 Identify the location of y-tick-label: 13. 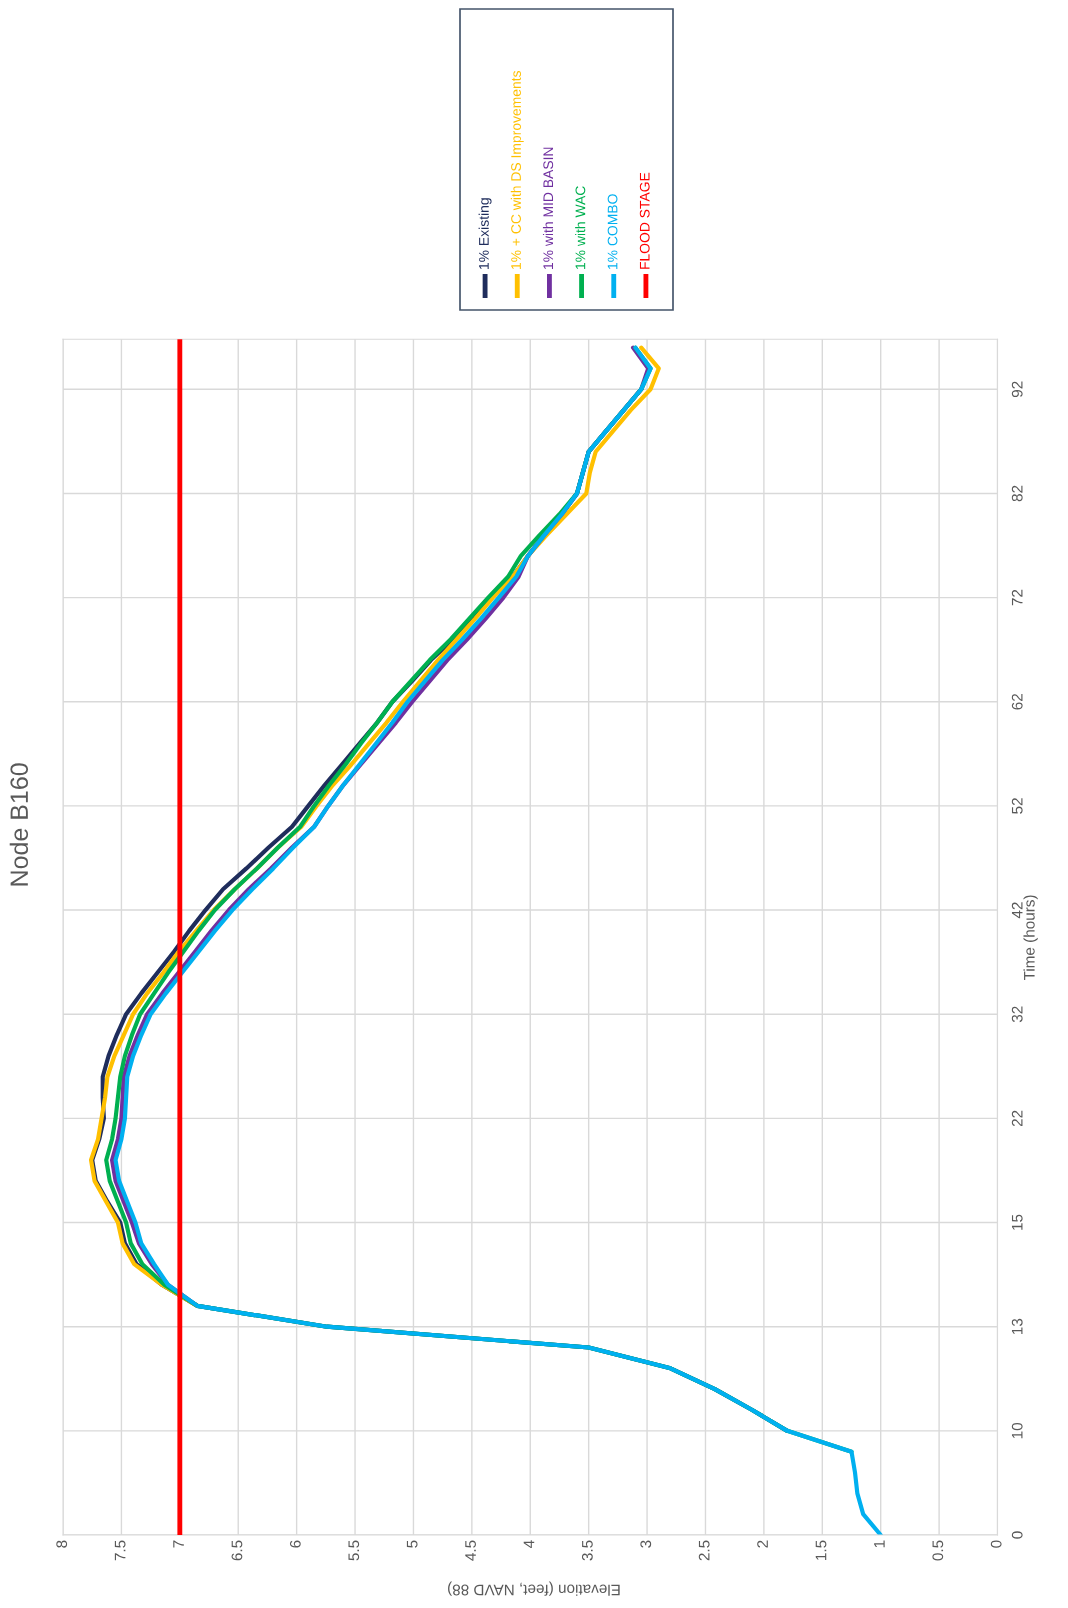
(1017, 1326).